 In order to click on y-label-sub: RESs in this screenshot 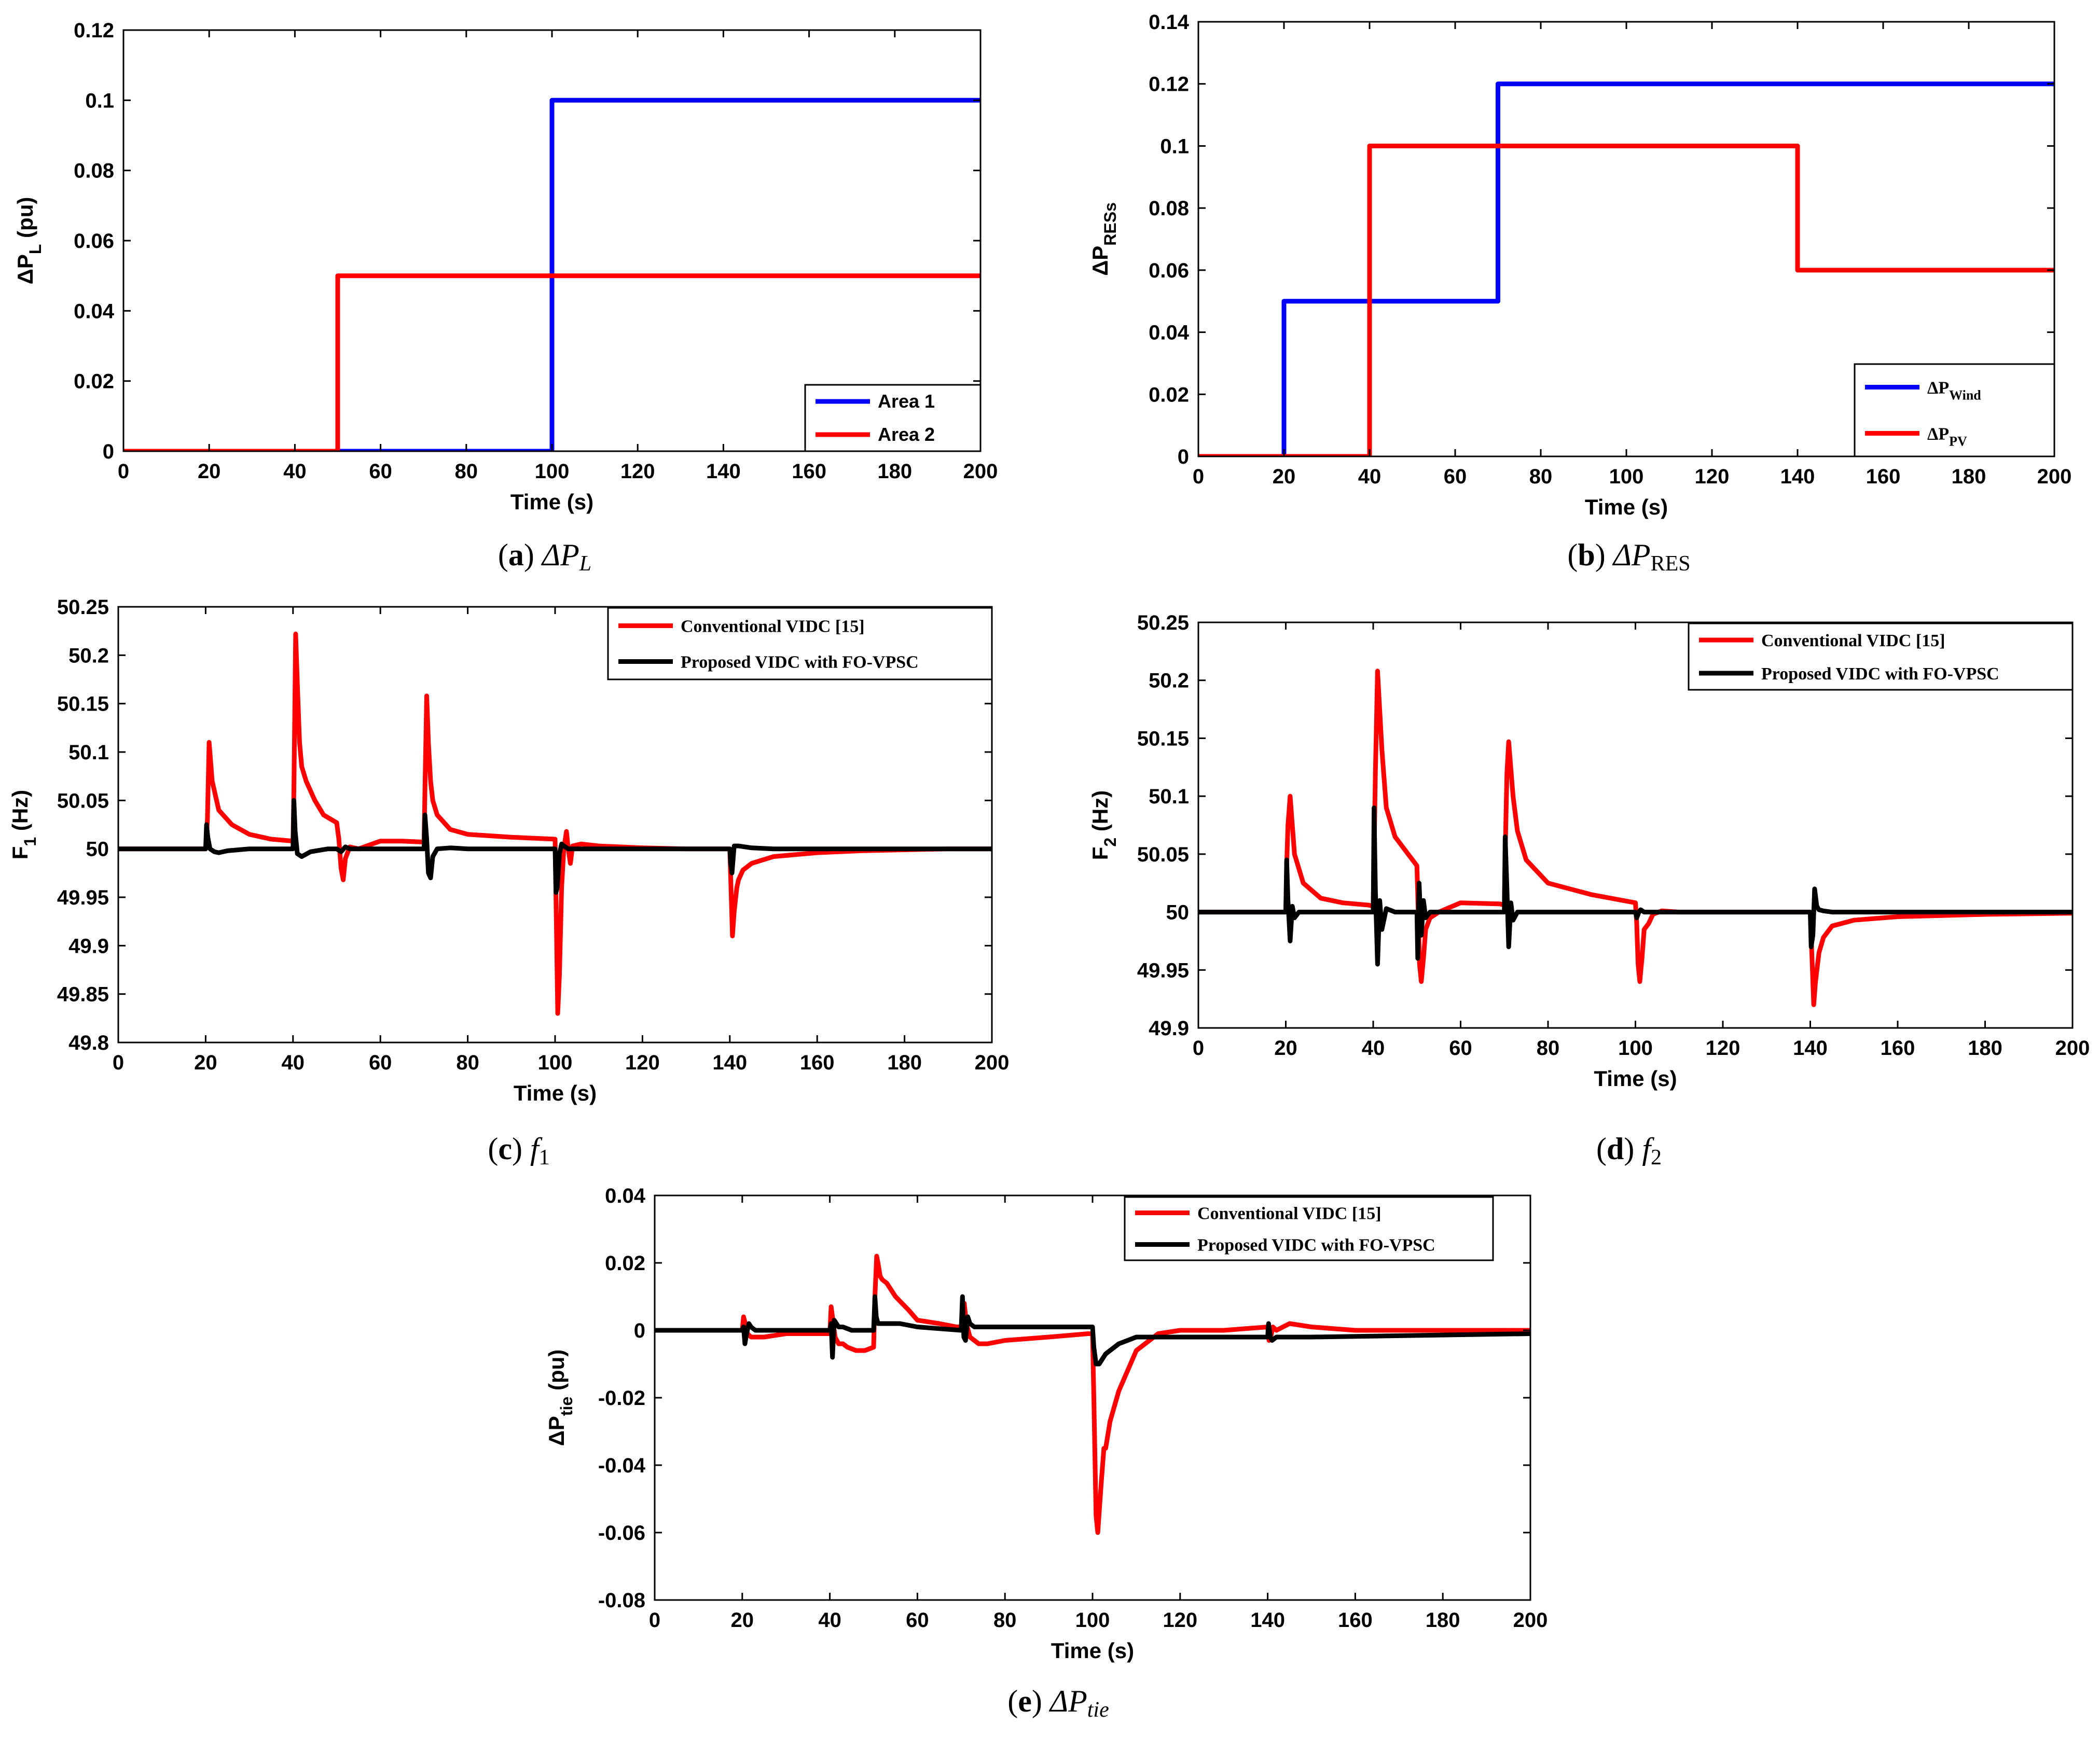, I will do `click(1110, 224)`.